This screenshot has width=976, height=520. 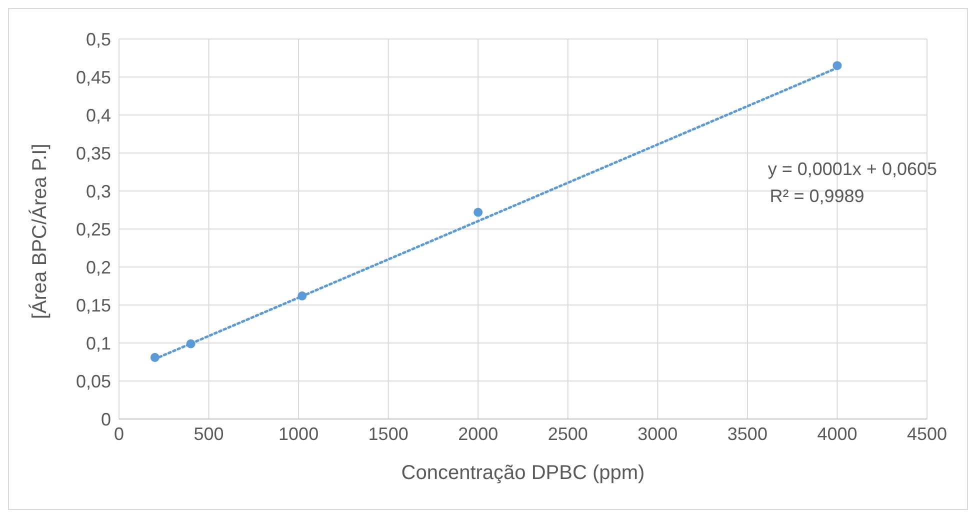 I want to click on x-tick-label: 3500, so click(x=747, y=434).